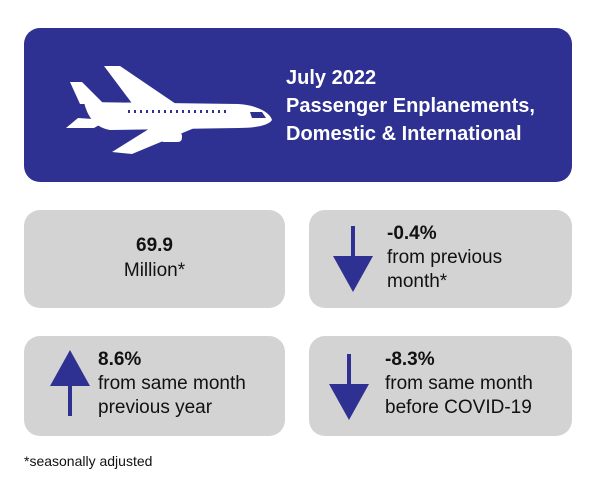 This screenshot has height=486, width=600. What do you see at coordinates (417, 281) in the screenshot?
I see `prev-month-label-2: month*` at bounding box center [417, 281].